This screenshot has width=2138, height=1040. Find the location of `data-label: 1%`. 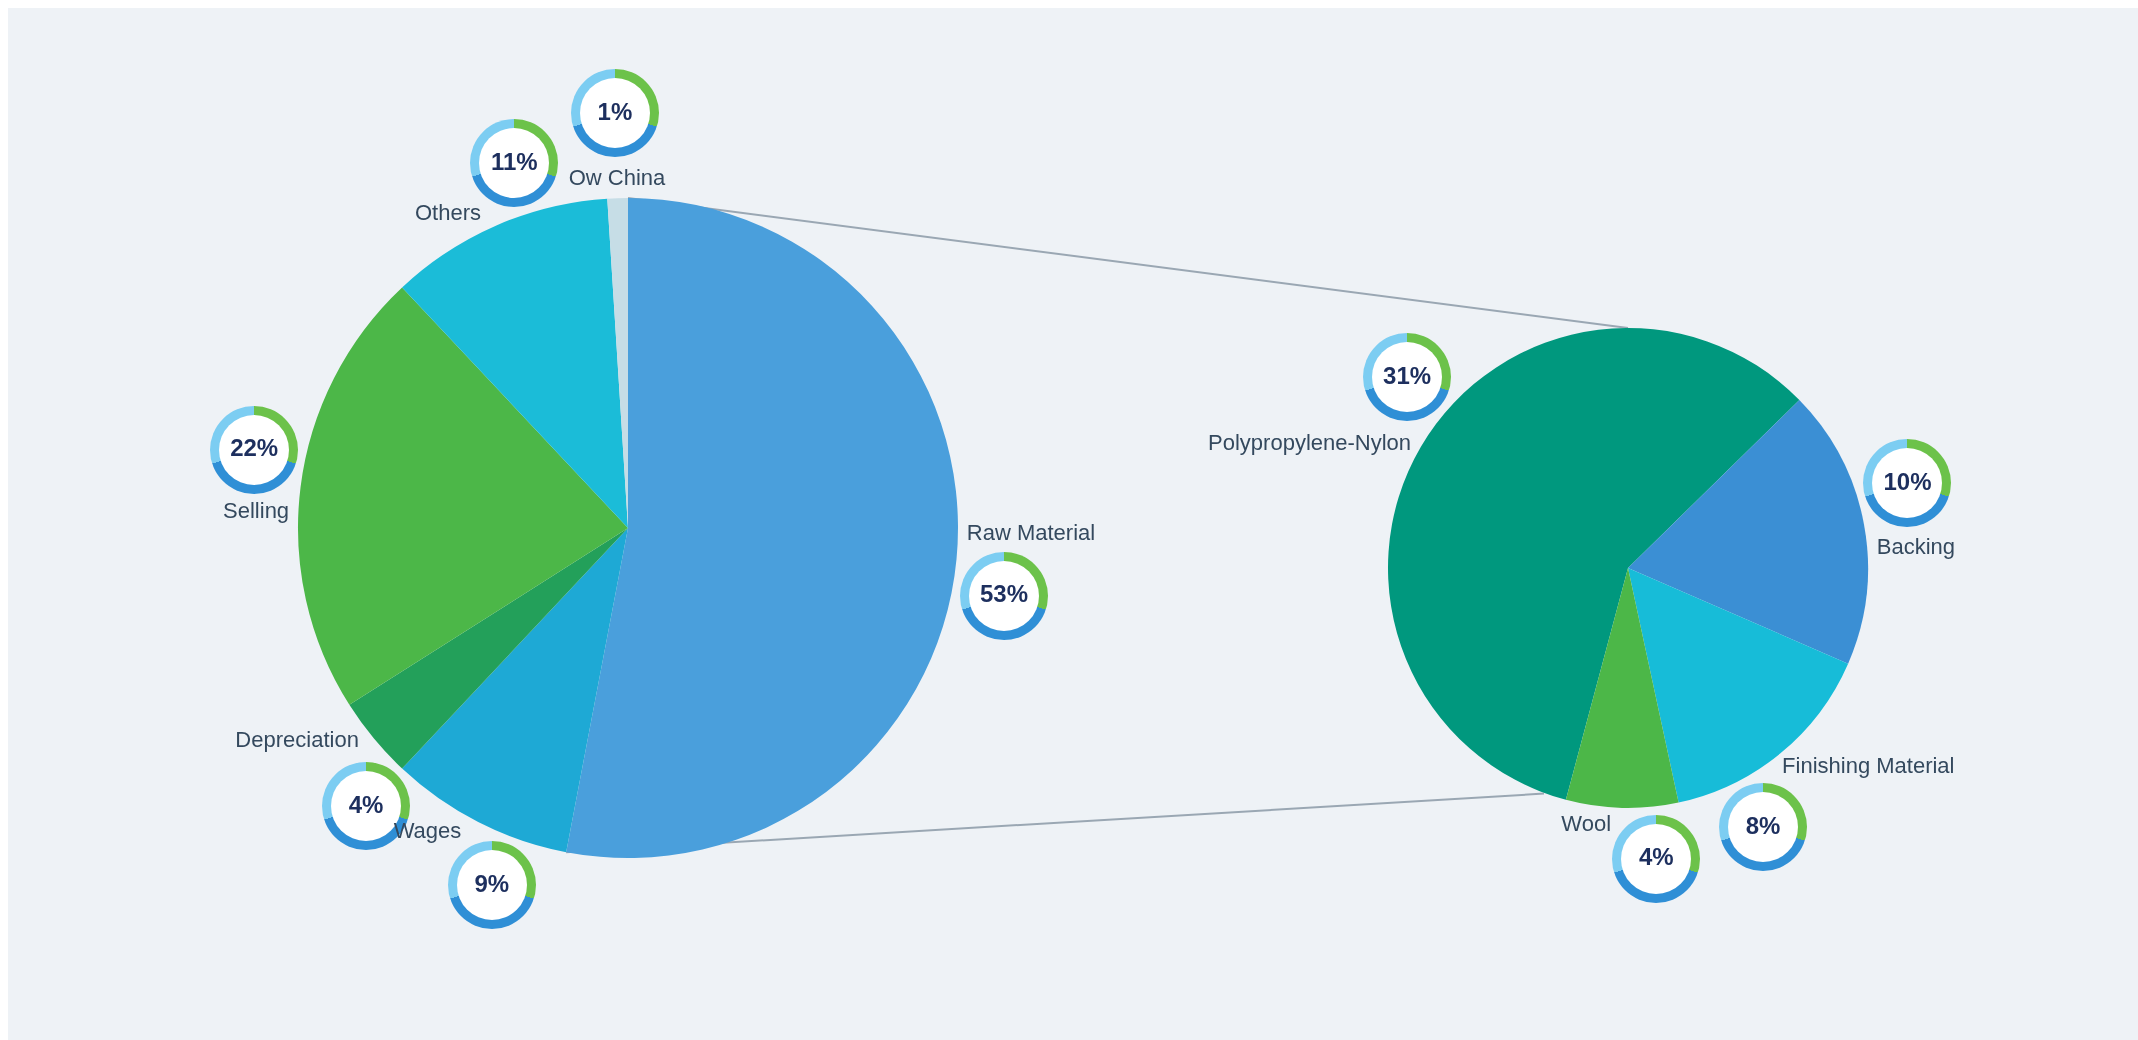

data-label: 1% is located at coordinates (615, 111).